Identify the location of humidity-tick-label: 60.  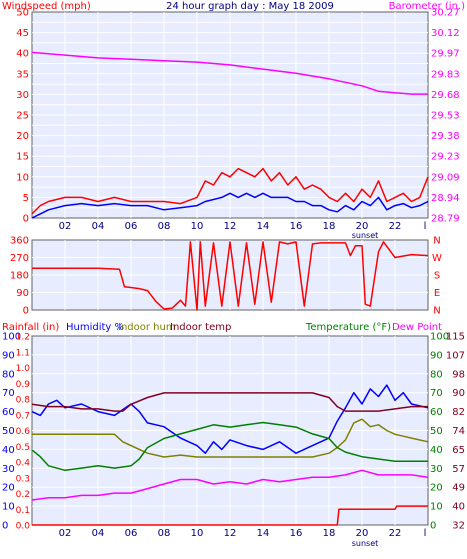
(8, 412).